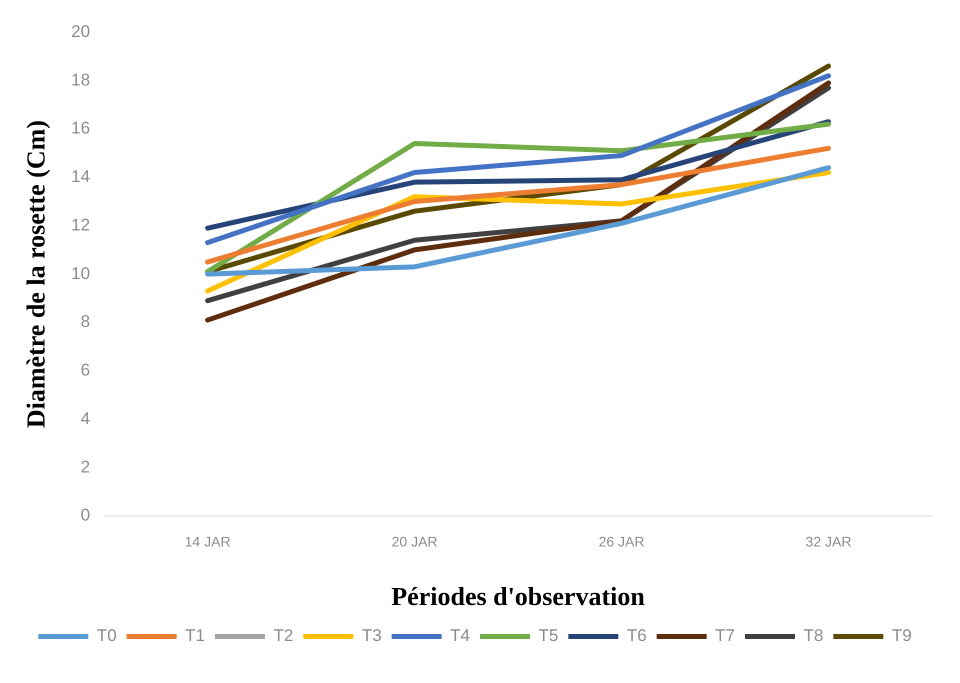 The width and height of the screenshot is (960, 683). I want to click on x-tick-label: 26 JAR, so click(621, 541).